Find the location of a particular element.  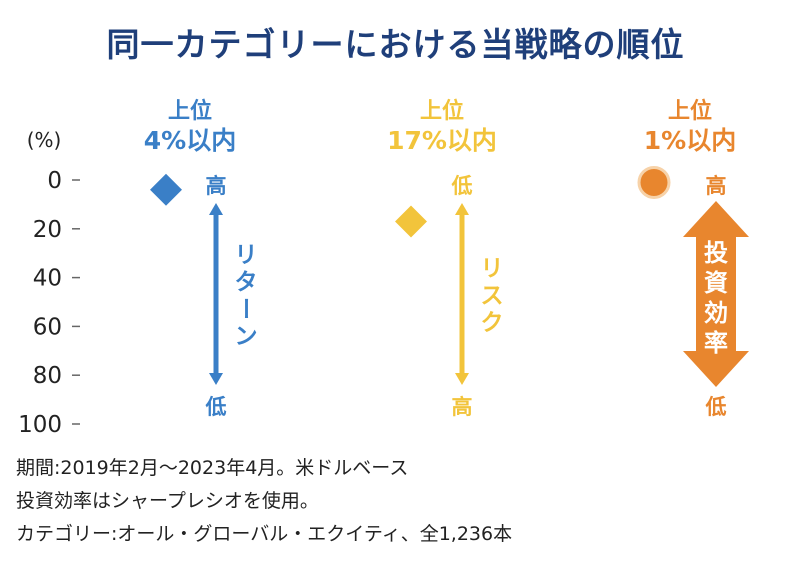

rank-label-value: 4%以内 is located at coordinates (190, 140).